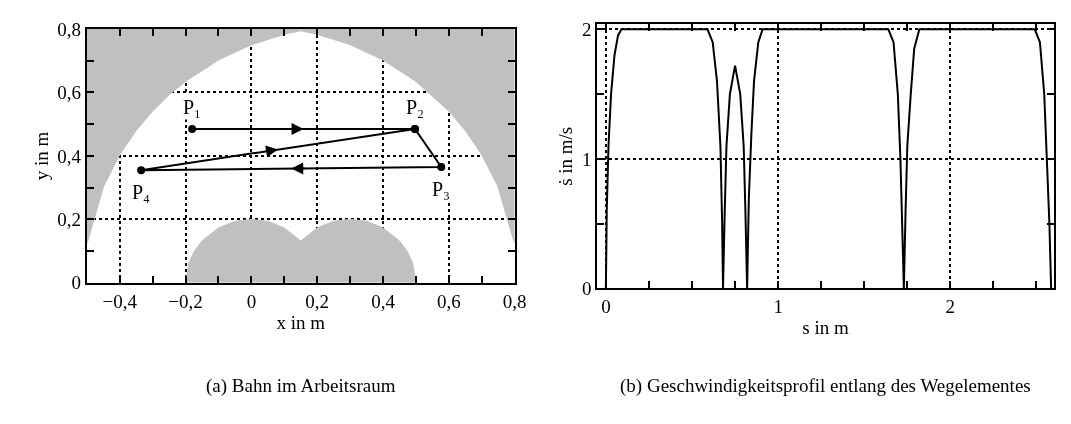 This screenshot has width=1071, height=424. What do you see at coordinates (69, 156) in the screenshot?
I see `y-tick-label: 0,4` at bounding box center [69, 156].